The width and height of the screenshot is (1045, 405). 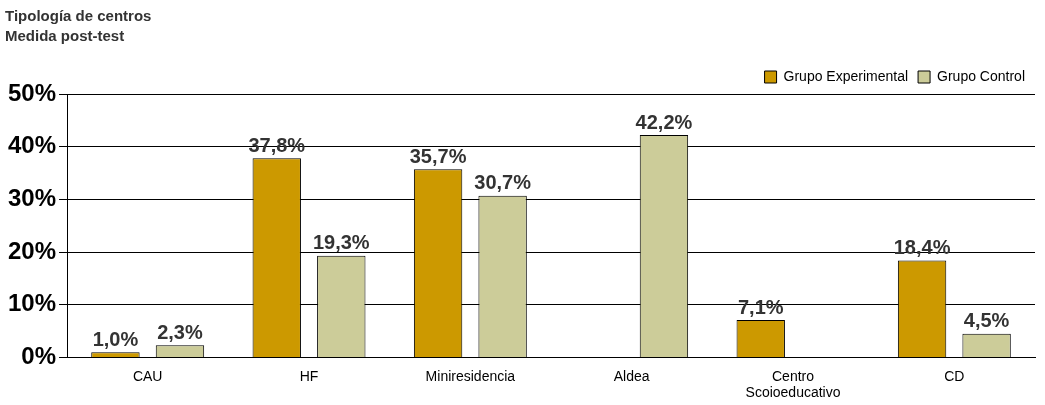 What do you see at coordinates (65, 36) in the screenshot?
I see `chart-subtitle: Medida post-test` at bounding box center [65, 36].